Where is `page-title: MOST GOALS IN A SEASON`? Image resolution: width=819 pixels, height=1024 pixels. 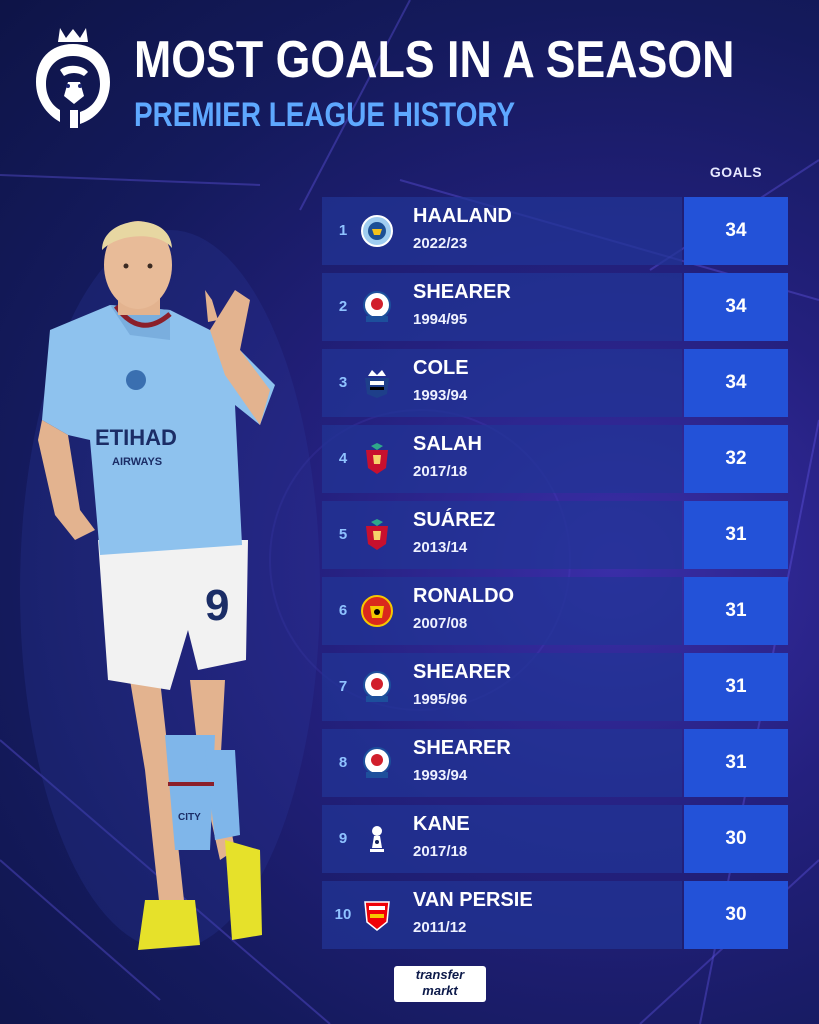 page-title: MOST GOALS IN A SEASON is located at coordinates (434, 60).